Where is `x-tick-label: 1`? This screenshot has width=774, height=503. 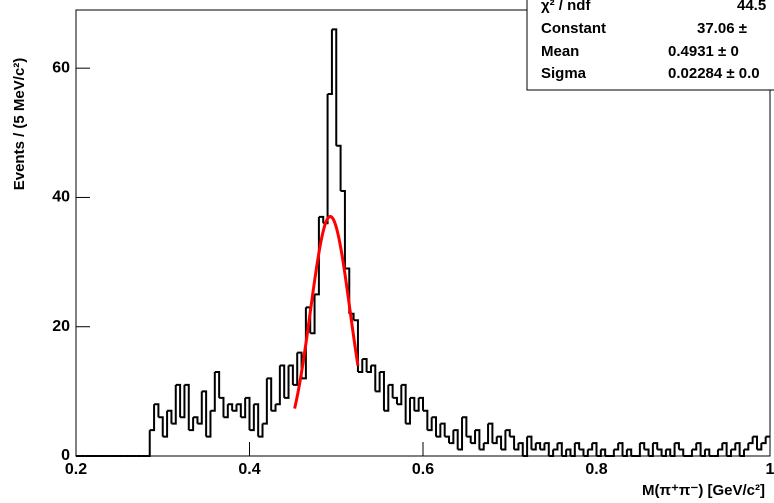 x-tick-label: 1 is located at coordinates (770, 469).